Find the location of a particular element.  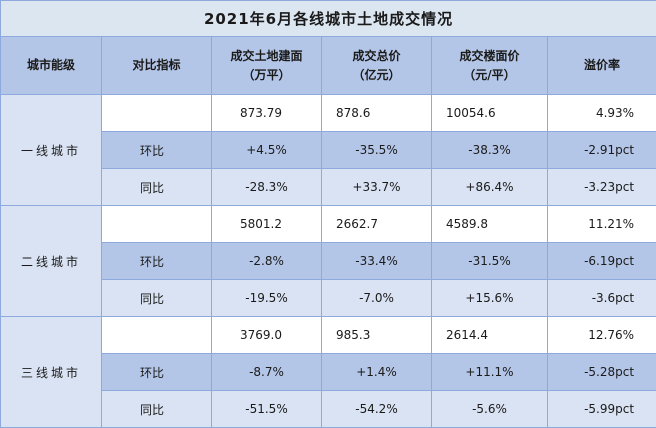

area-cell: 3769.0 is located at coordinates (267, 335).